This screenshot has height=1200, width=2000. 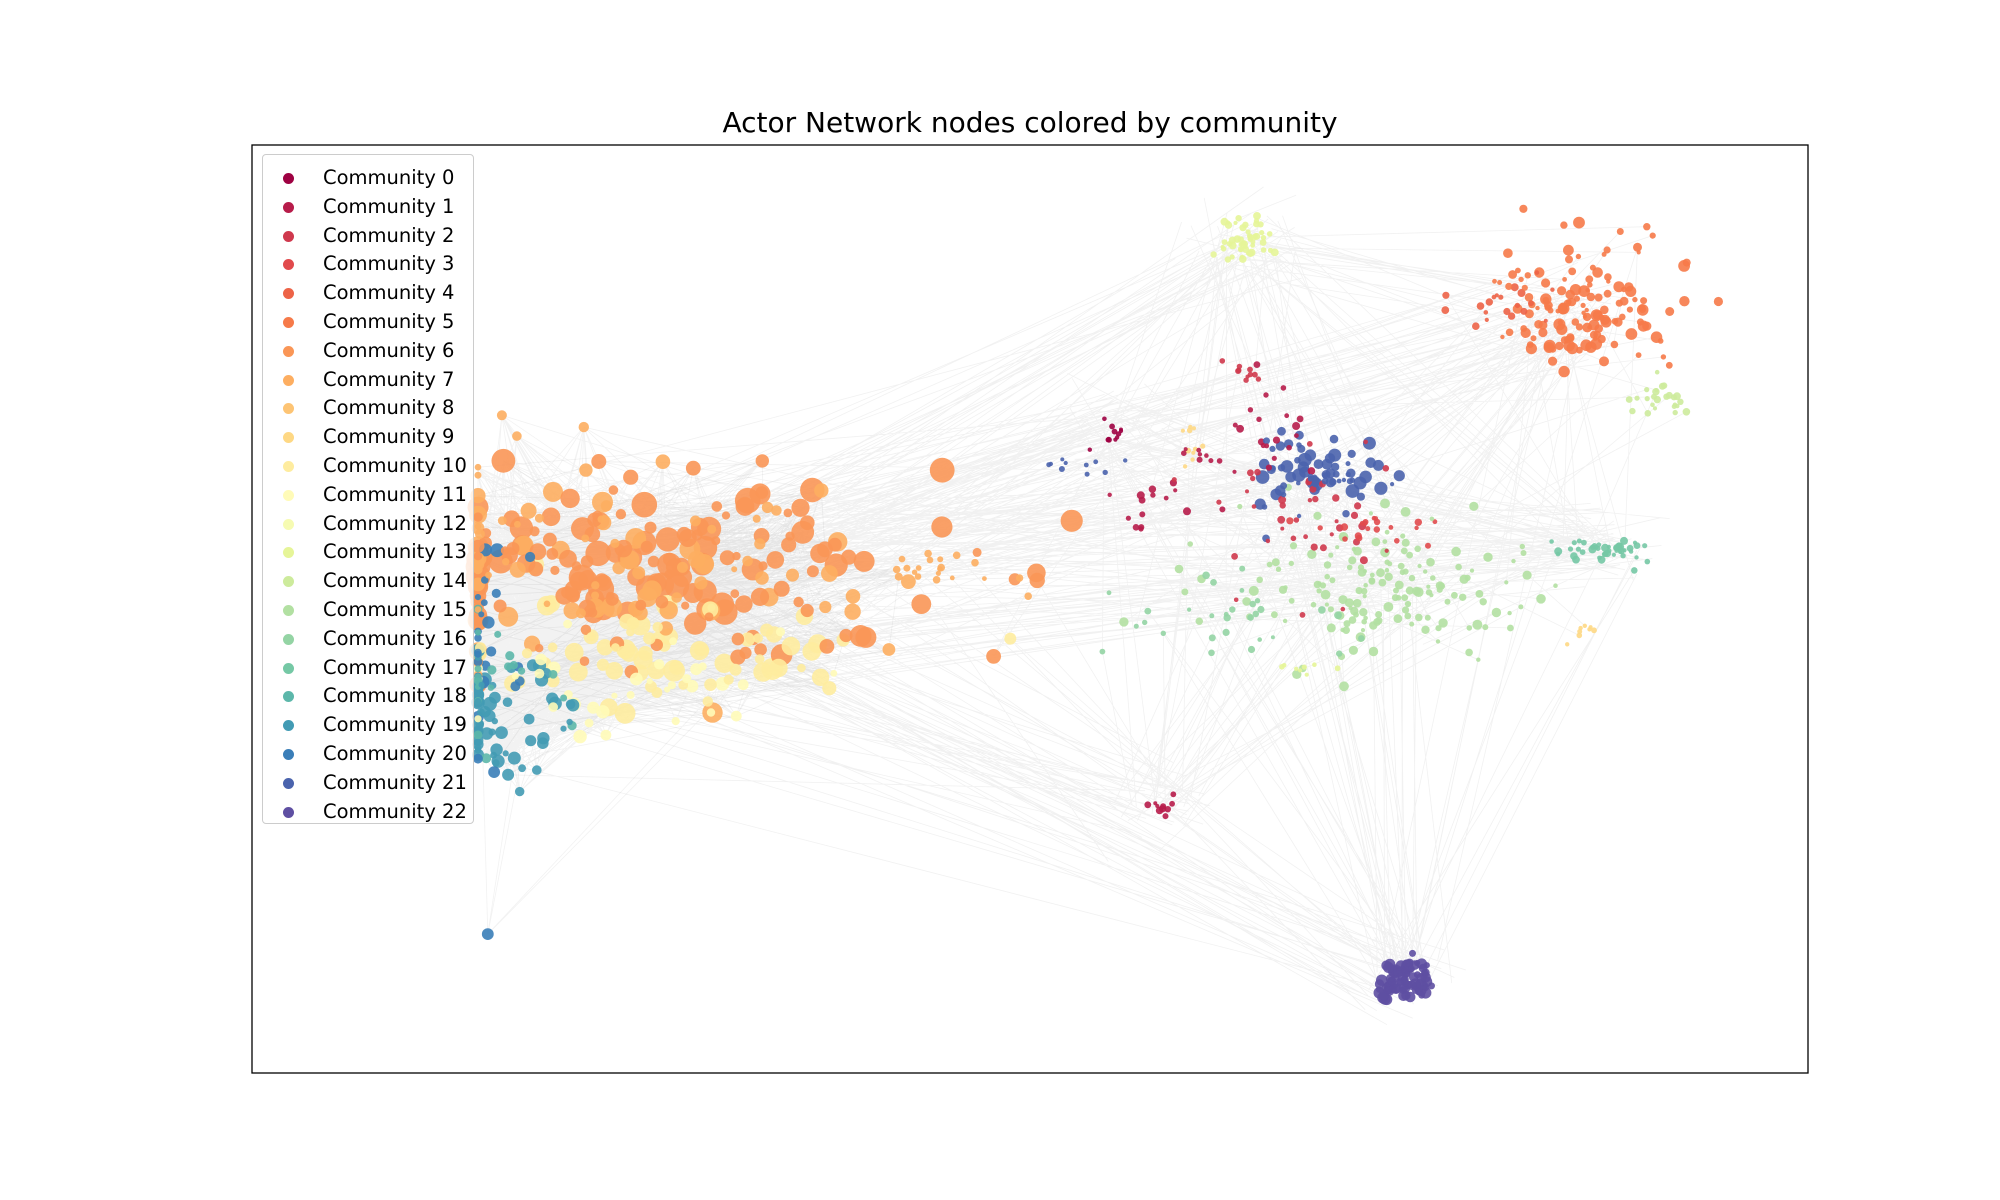 What do you see at coordinates (368, 178) in the screenshot?
I see `legend-item-community-0: Community 0` at bounding box center [368, 178].